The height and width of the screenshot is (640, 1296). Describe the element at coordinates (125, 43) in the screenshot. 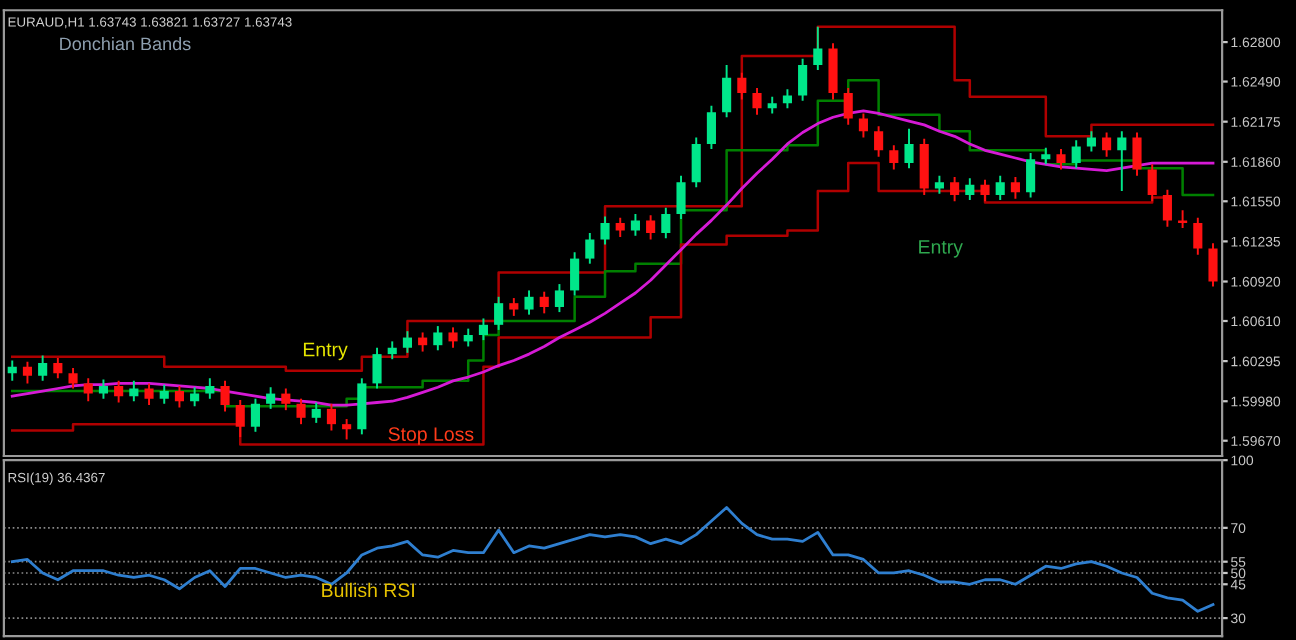

I see `annotation: Donchian Bands` at that location.